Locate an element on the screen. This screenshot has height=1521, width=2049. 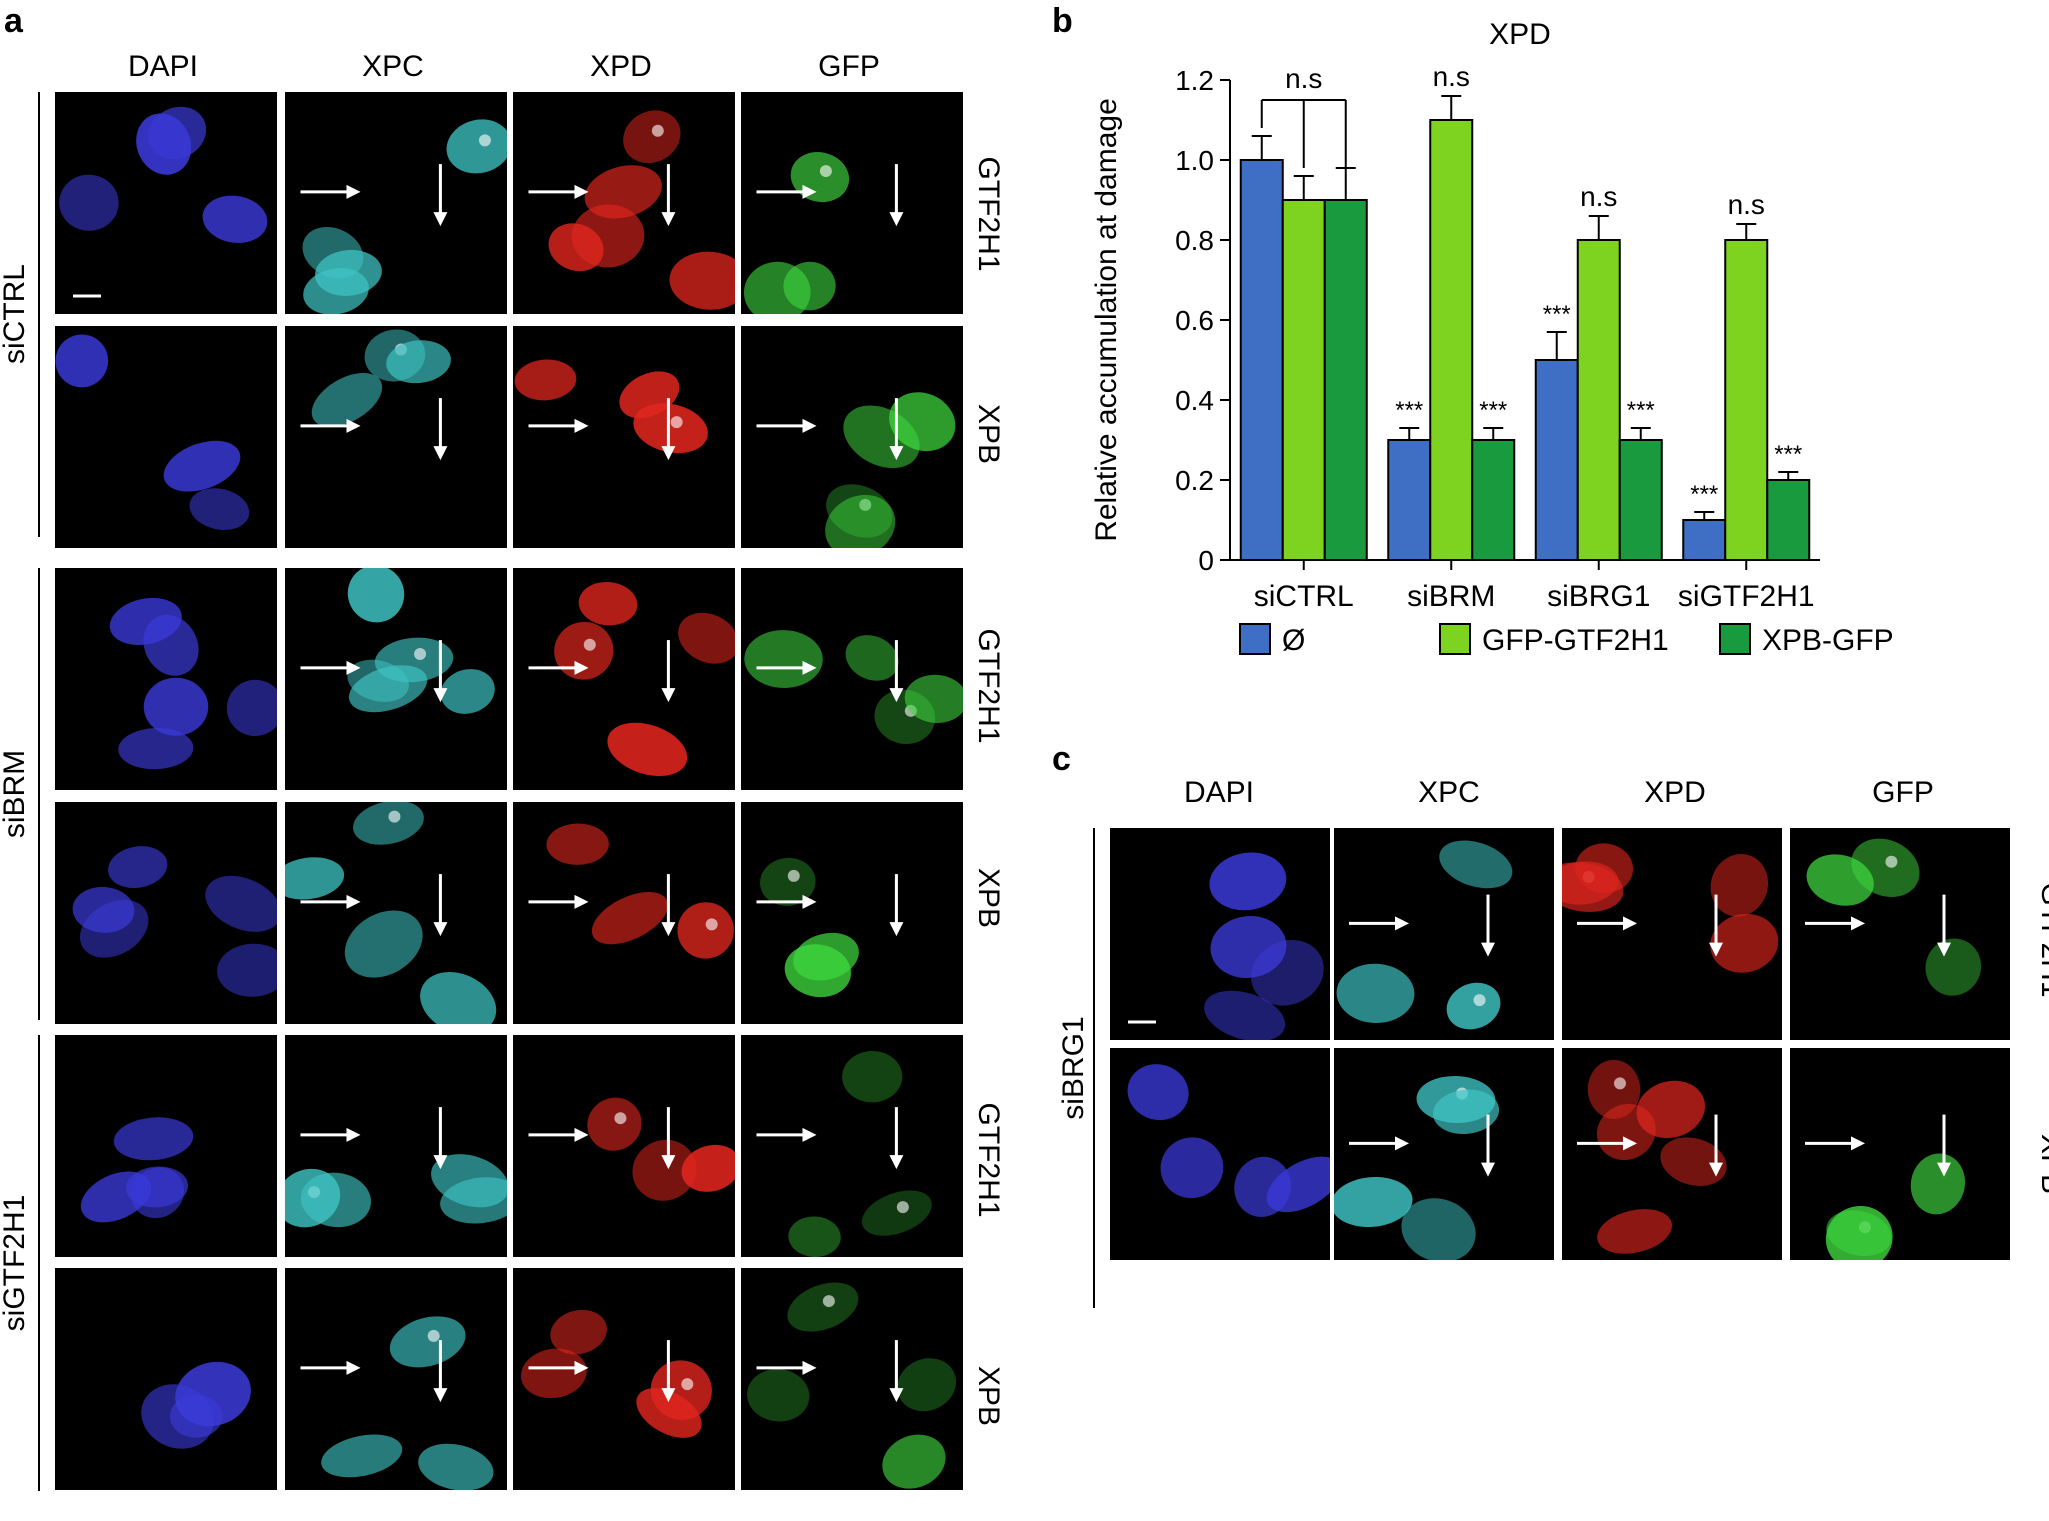
panel-a-col-xpd: XPD is located at coordinates (621, 66).